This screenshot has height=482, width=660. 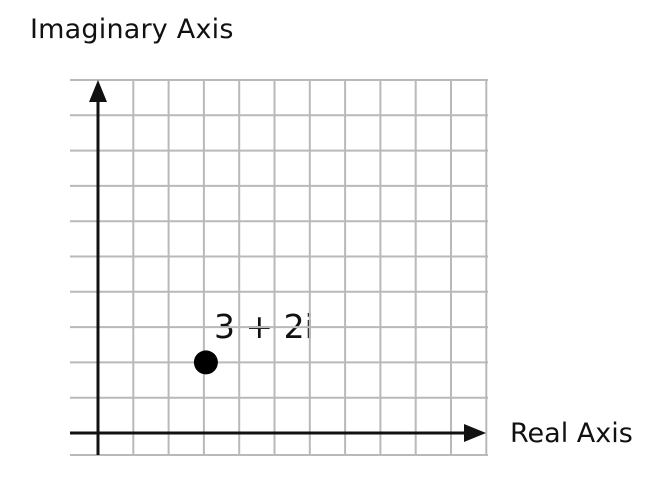 I want to click on complex-point, so click(x=205, y=362).